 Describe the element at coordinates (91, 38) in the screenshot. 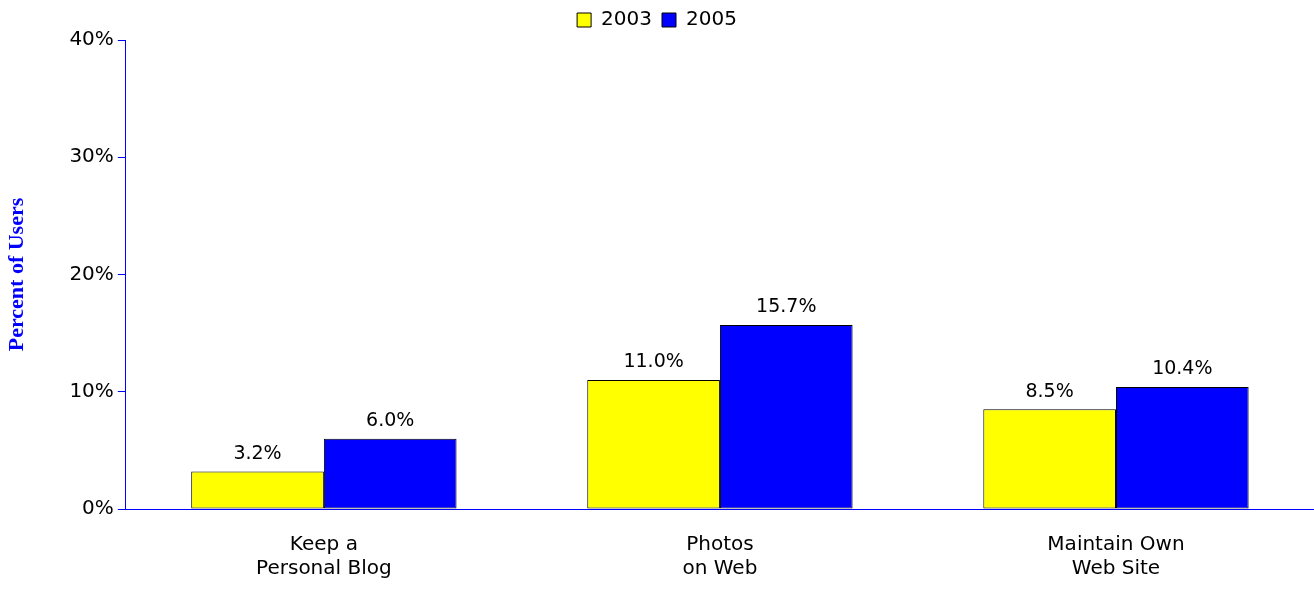

I see `y-tick-label: 40%` at that location.